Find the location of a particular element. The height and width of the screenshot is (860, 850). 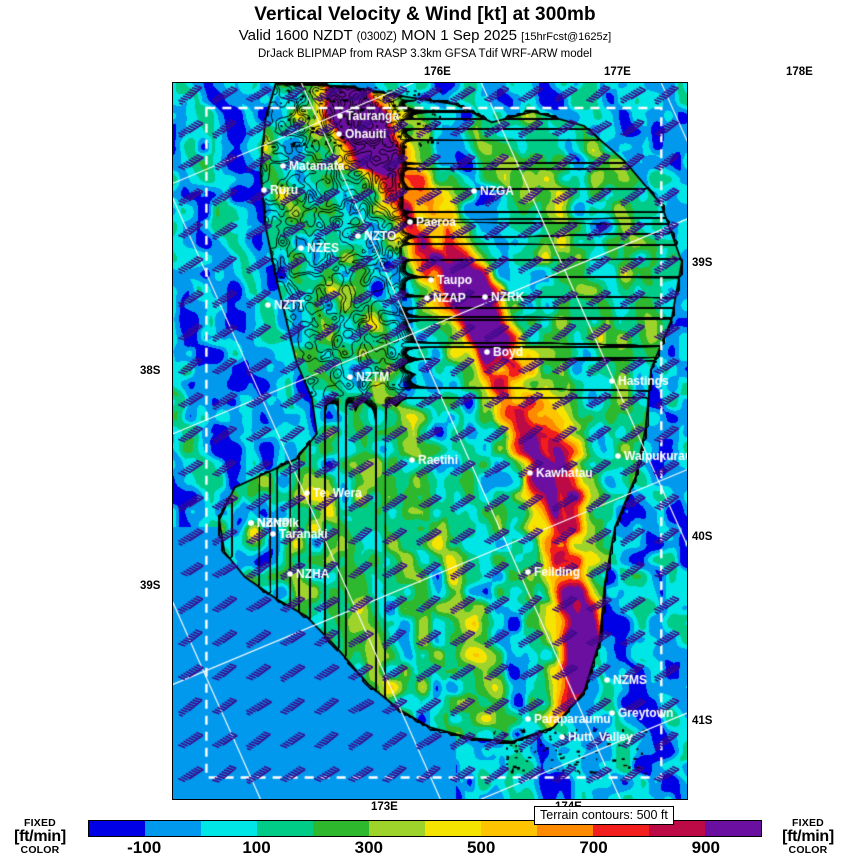

colorbar-right-unit: [ft/min] is located at coordinates (808, 836).